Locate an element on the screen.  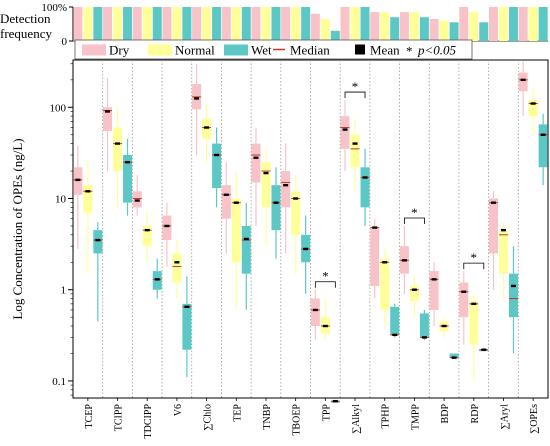
legend-label-mean: Mean is located at coordinates (385, 50).